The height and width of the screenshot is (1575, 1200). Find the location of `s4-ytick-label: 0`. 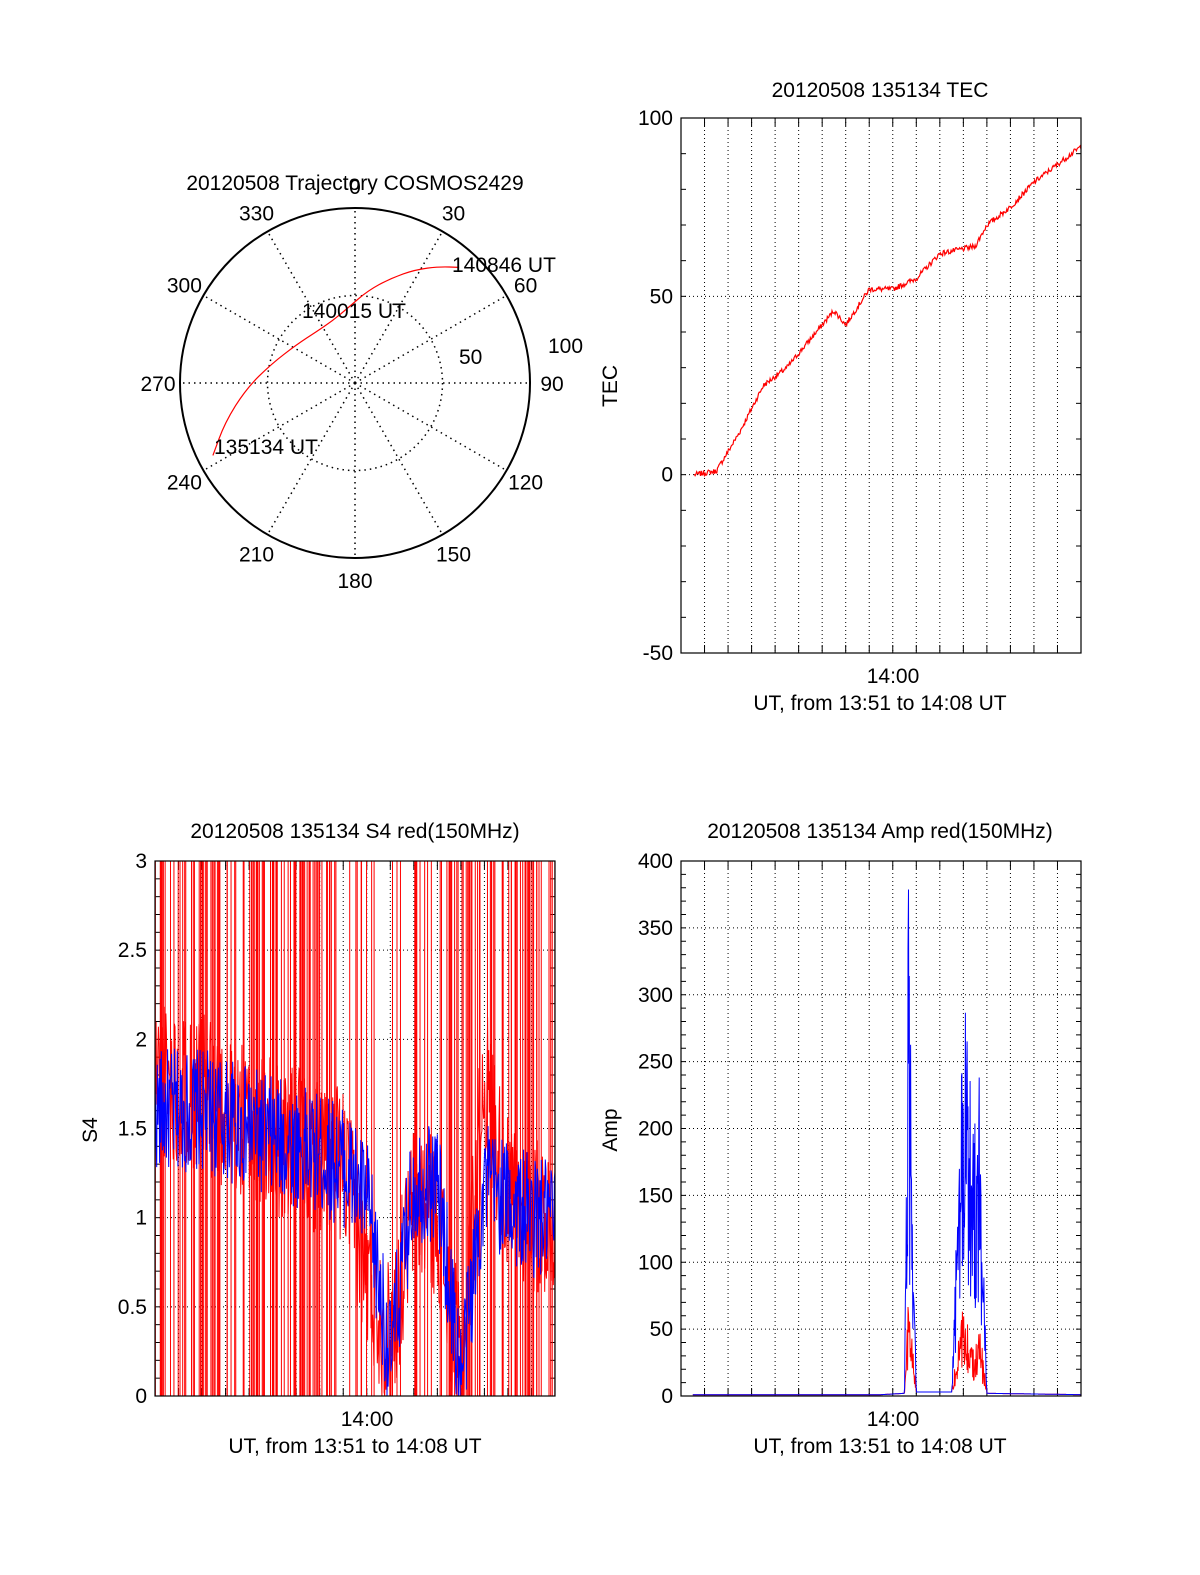

s4-ytick-label: 0 is located at coordinates (141, 1396).